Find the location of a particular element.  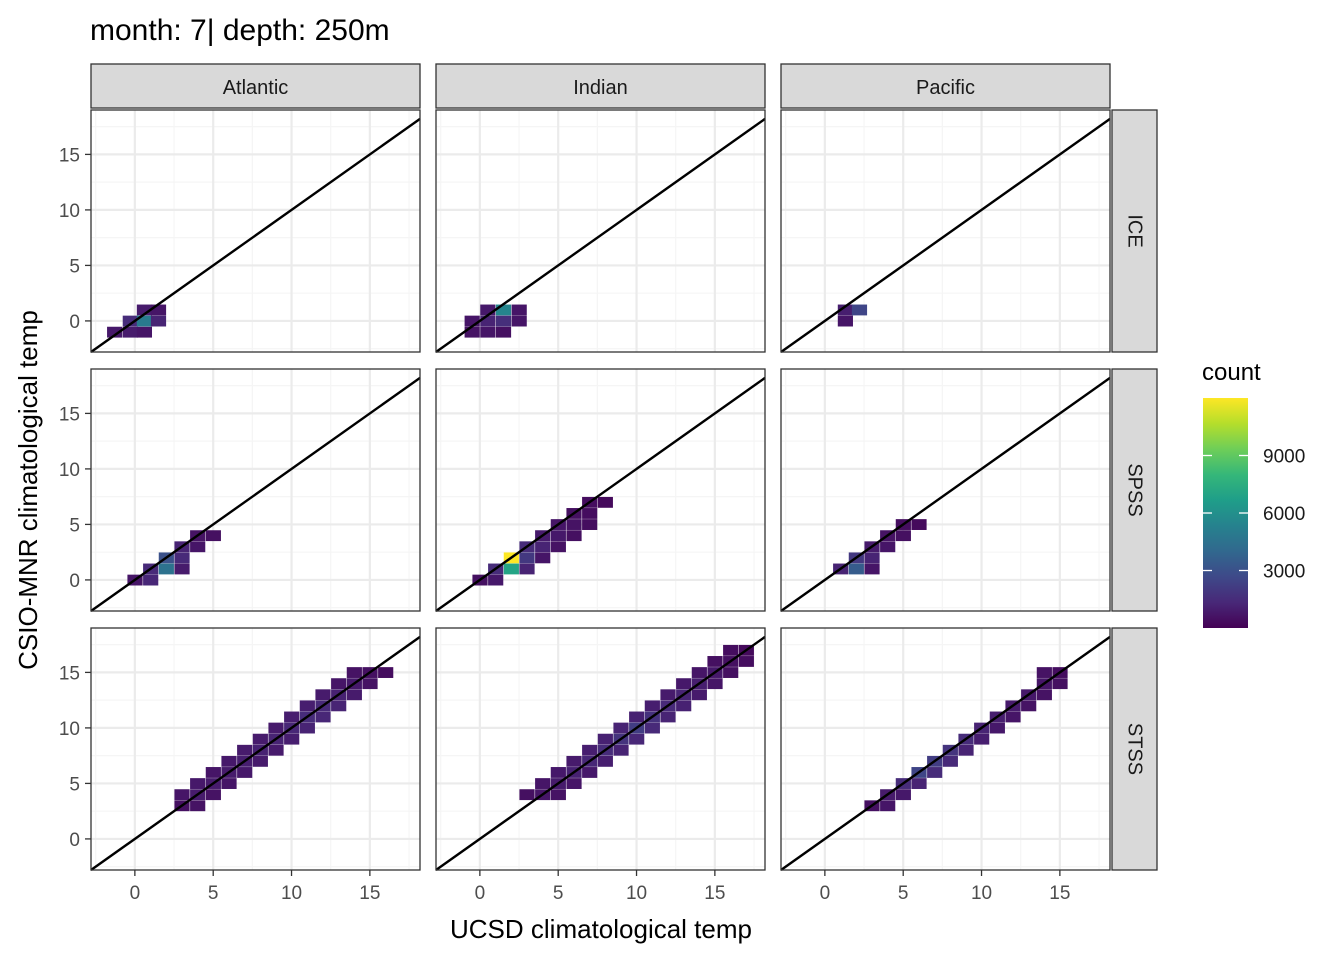

x-tick-label: 10 is located at coordinates (981, 893).